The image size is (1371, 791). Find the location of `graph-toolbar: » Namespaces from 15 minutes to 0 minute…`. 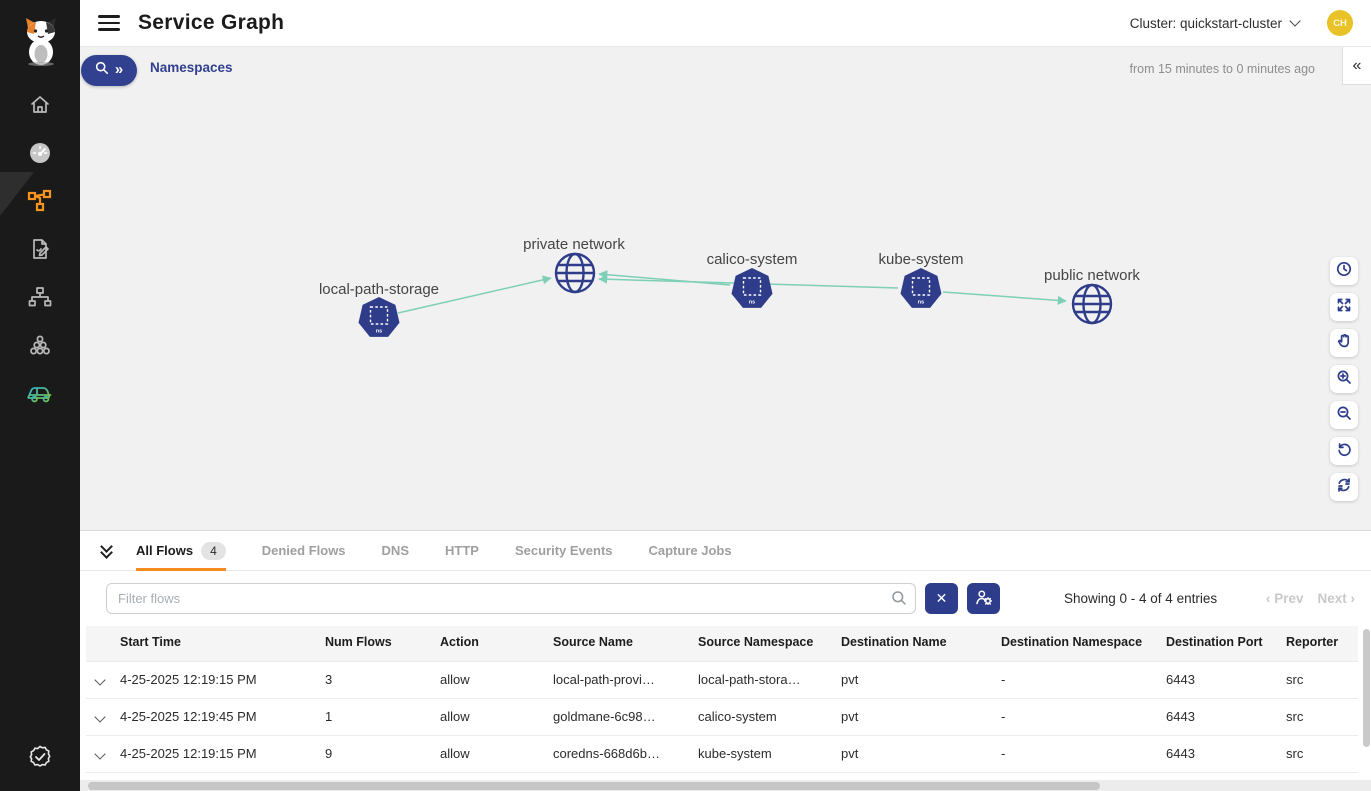

graph-toolbar: » Namespaces from 15 minutes to 0 minute… is located at coordinates (725, 68).